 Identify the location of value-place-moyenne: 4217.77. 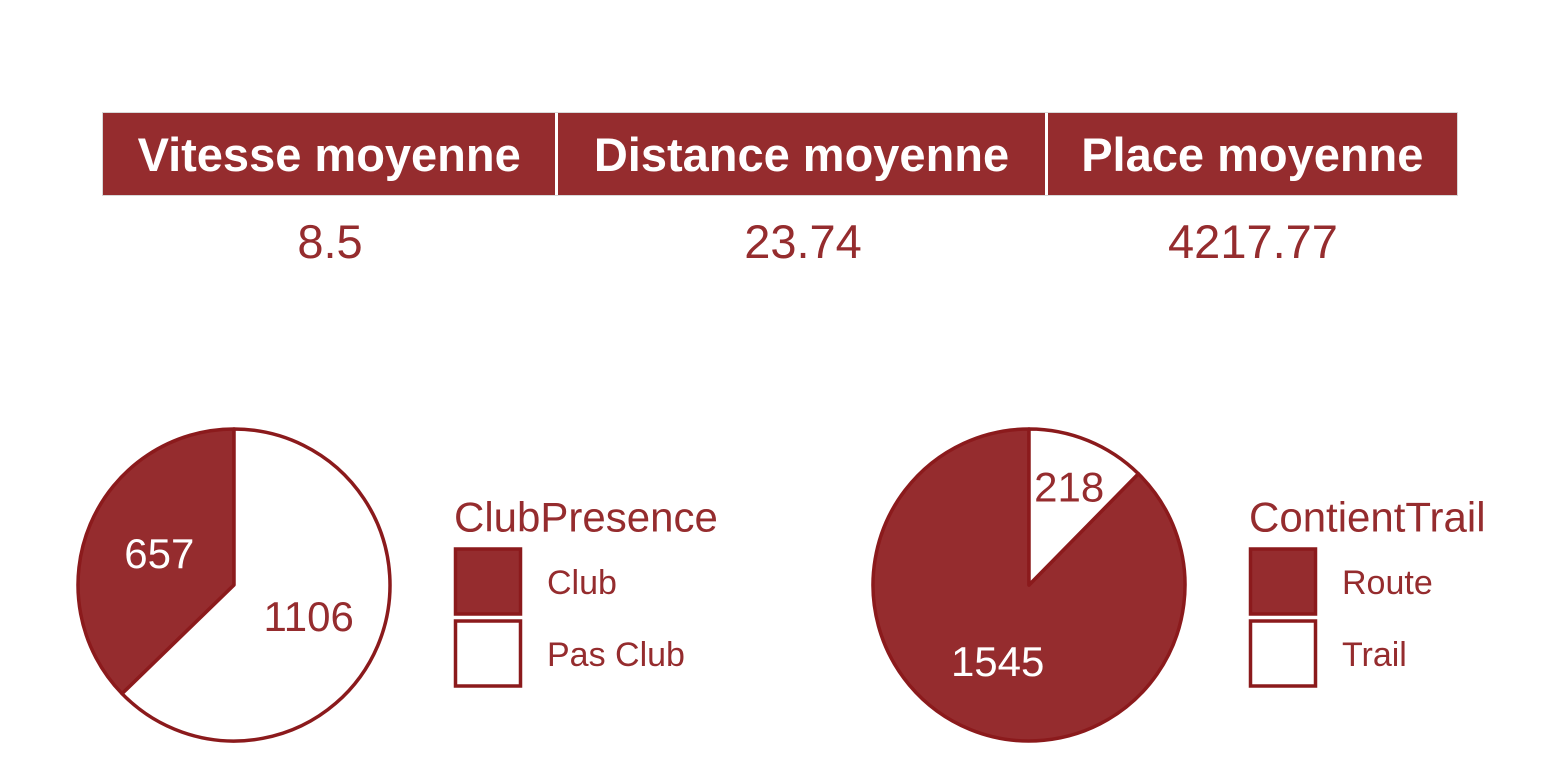
(1253, 241).